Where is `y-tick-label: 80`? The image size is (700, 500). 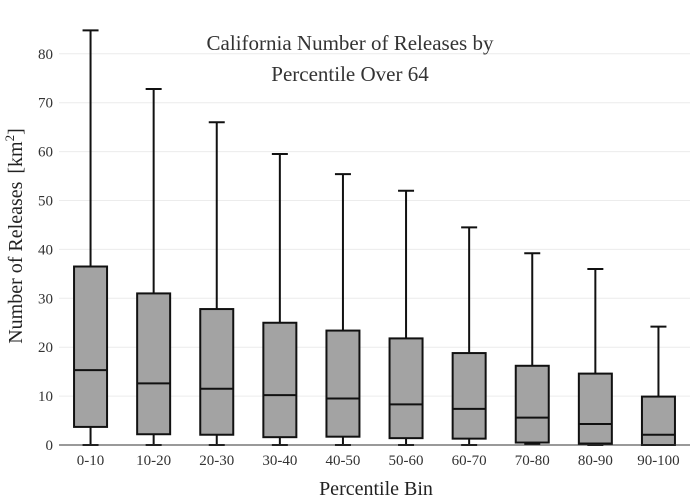
y-tick-label: 80 is located at coordinates (45, 55).